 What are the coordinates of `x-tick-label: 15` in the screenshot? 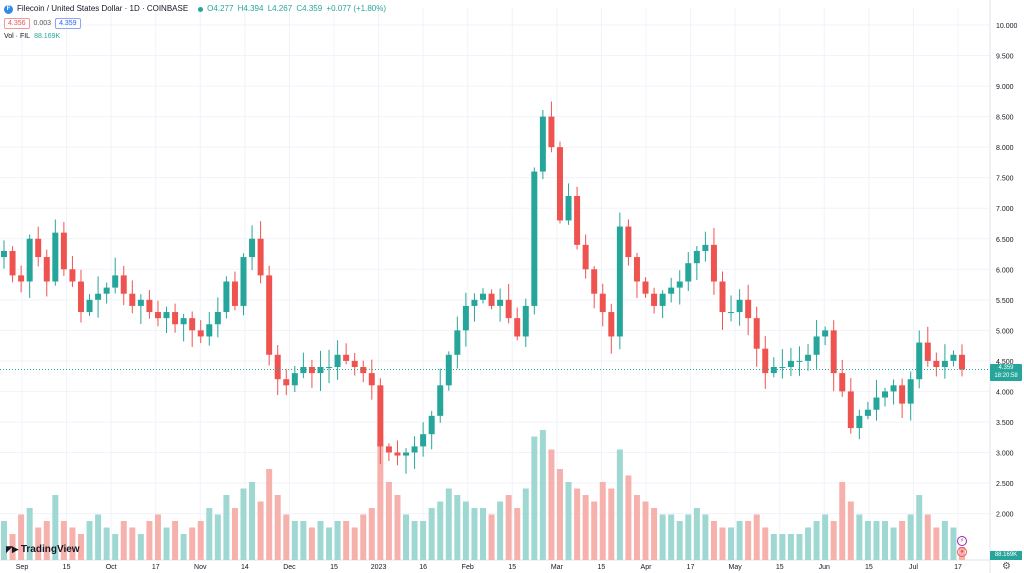 It's located at (67, 567).